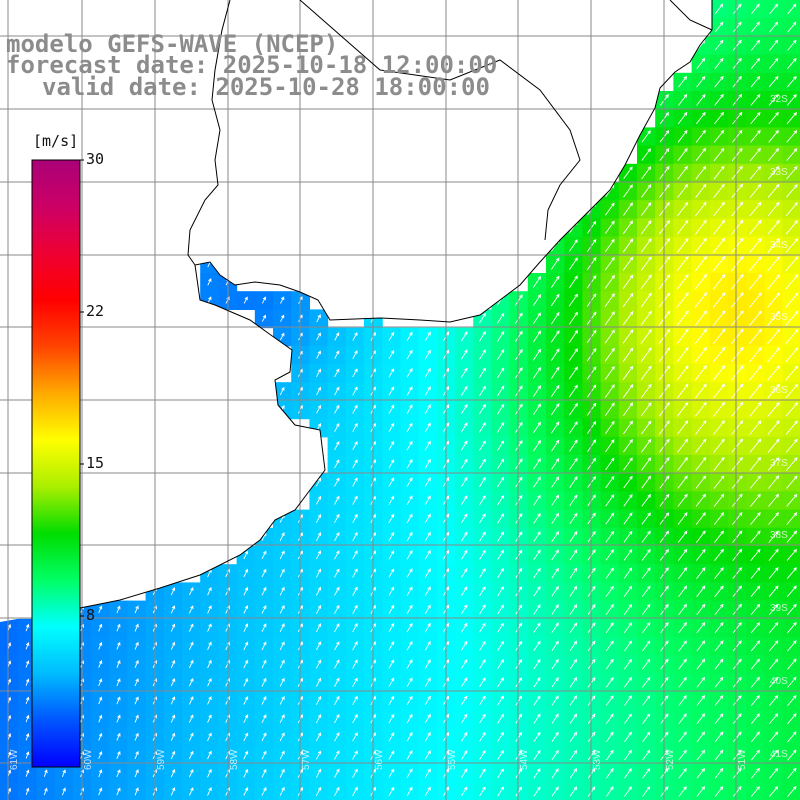 Image resolution: width=800 pixels, height=800 pixels. I want to click on lon-label: 59W, so click(161, 759).